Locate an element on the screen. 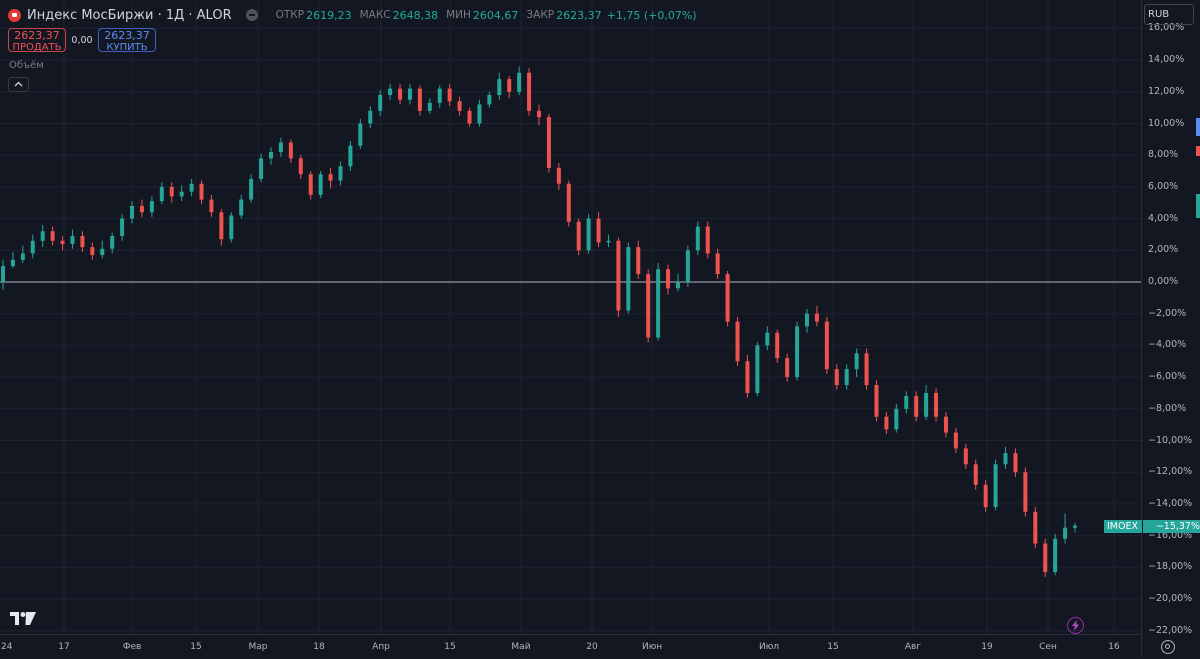 The image size is (1200, 659). time-tick-label: 15 is located at coordinates (196, 647).